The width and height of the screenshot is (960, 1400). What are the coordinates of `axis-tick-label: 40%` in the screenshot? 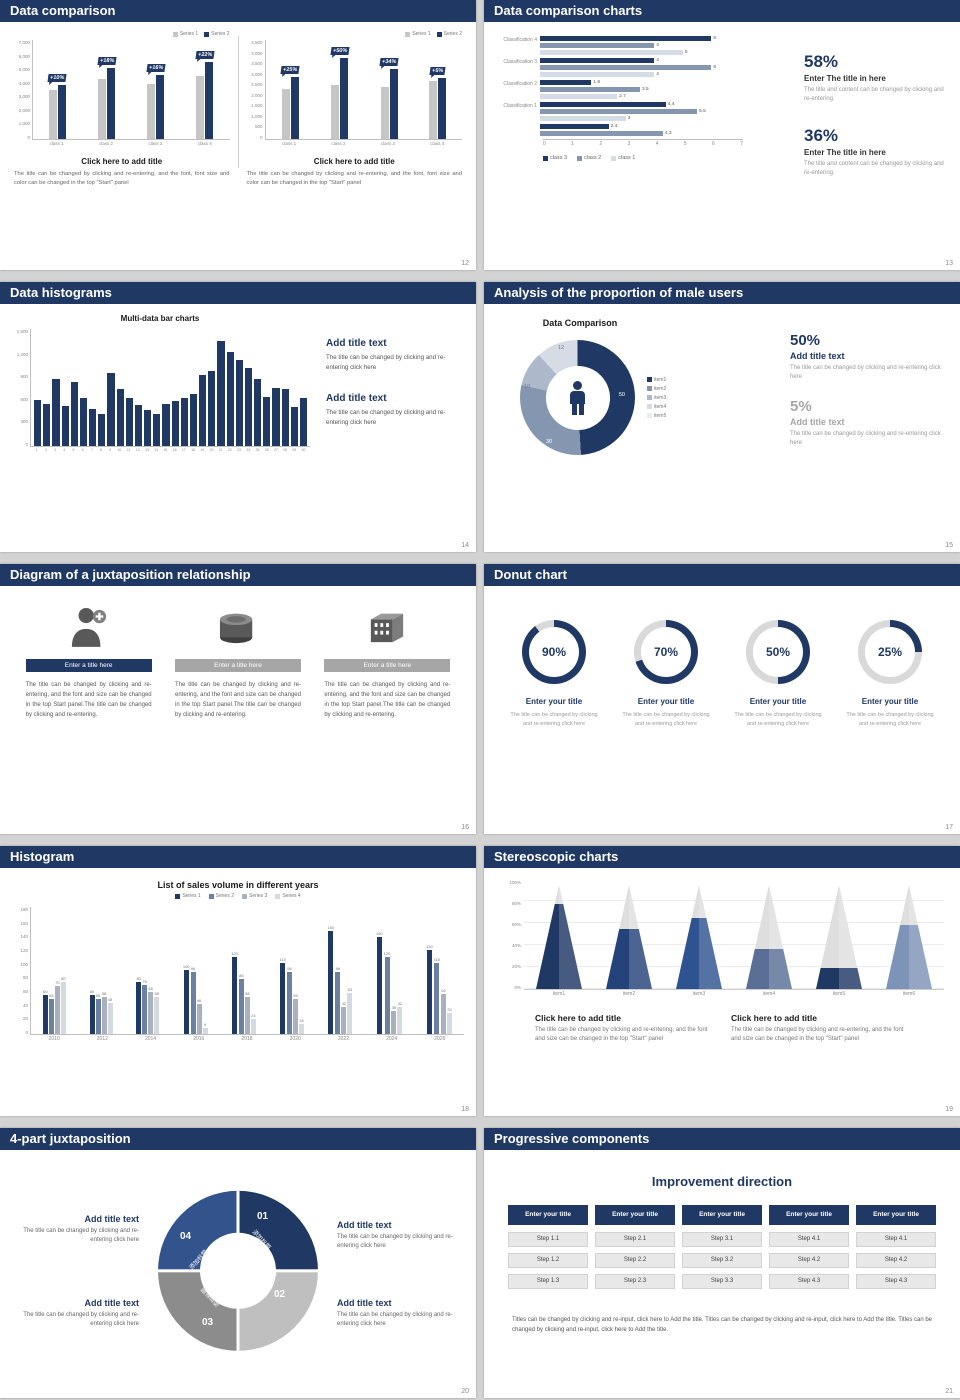 It's located at (516, 945).